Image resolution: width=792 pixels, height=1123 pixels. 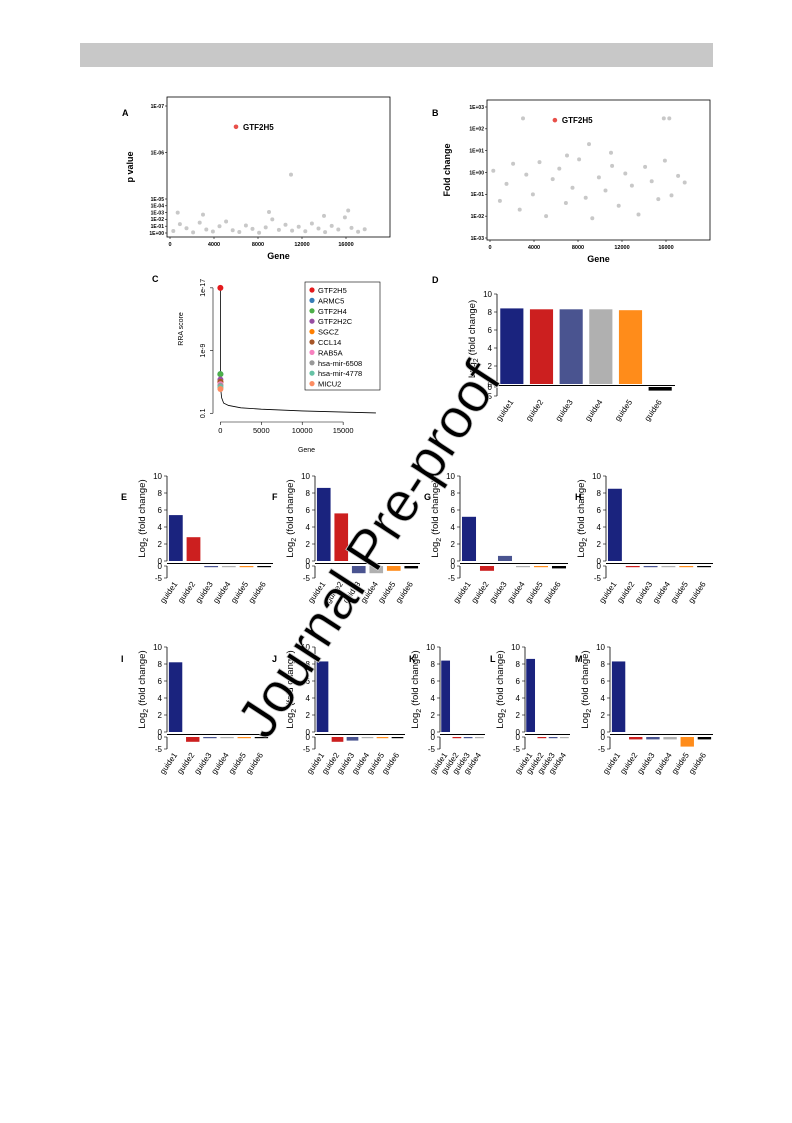 What do you see at coordinates (577, 120) in the screenshot?
I see `highlight-label: GTF2H5` at bounding box center [577, 120].